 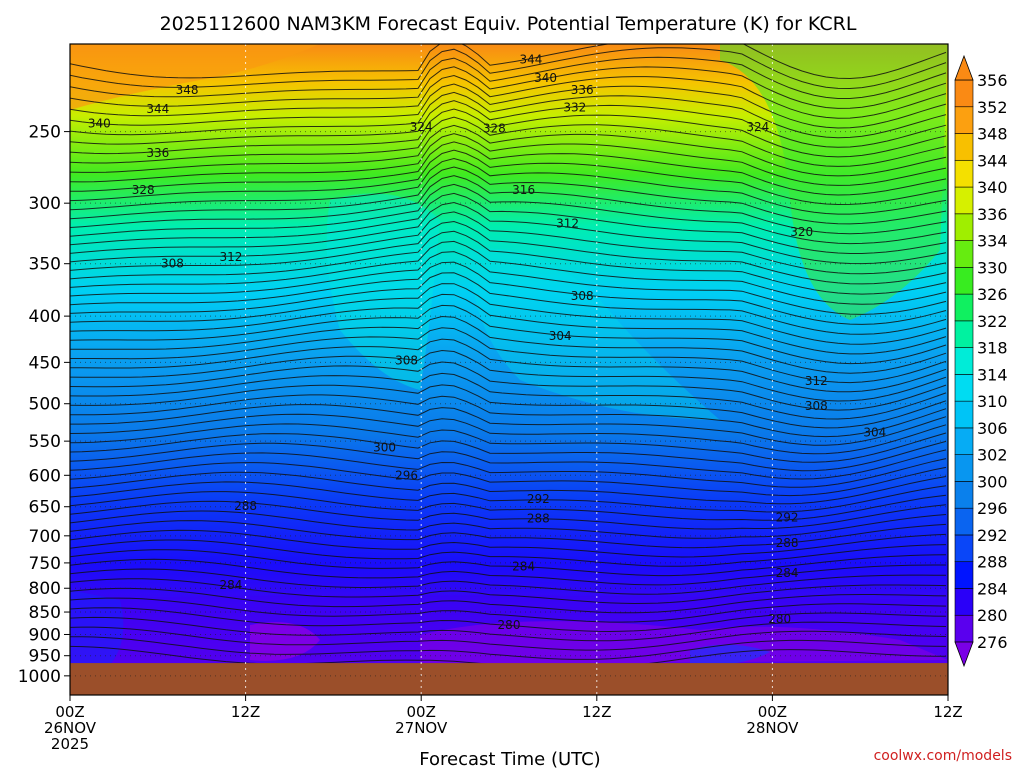 I want to click on y-tick-label-300: 300, so click(x=45, y=204).